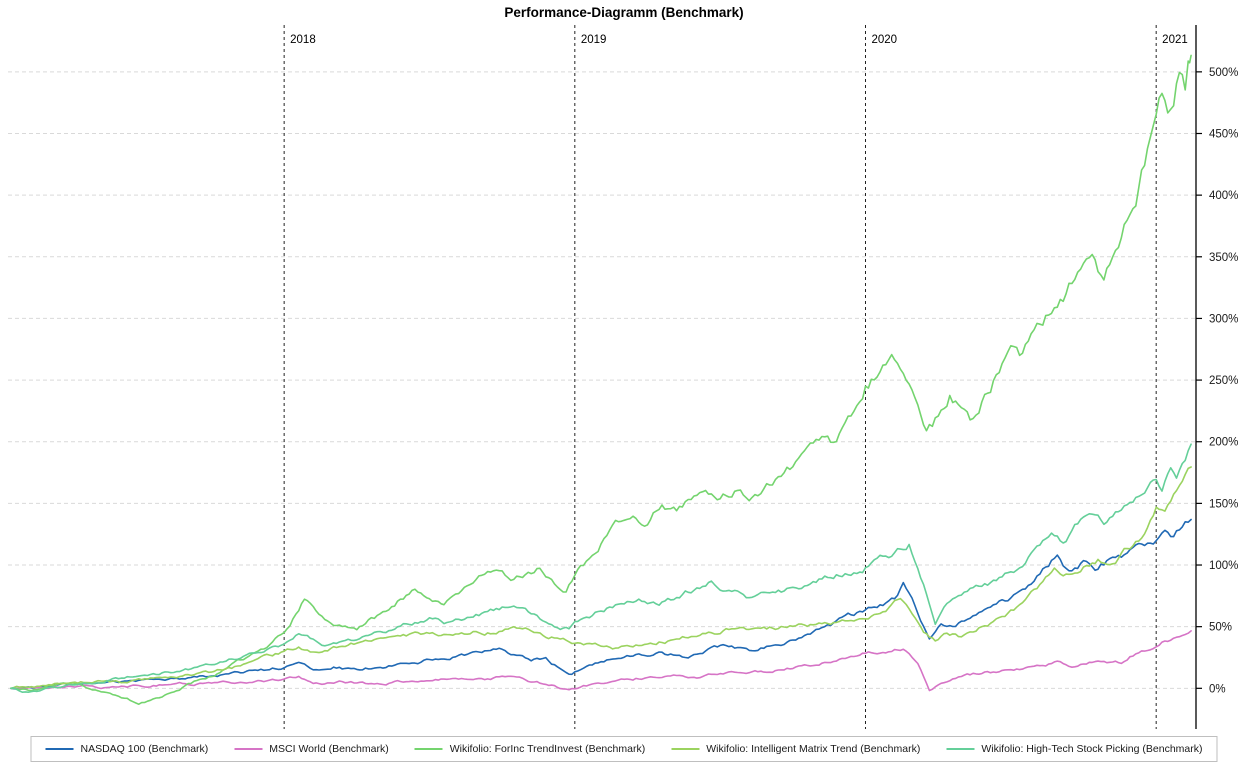 The width and height of the screenshot is (1248, 766). Describe the element at coordinates (1223, 258) in the screenshot. I see `y-tick-label: 350%` at that location.